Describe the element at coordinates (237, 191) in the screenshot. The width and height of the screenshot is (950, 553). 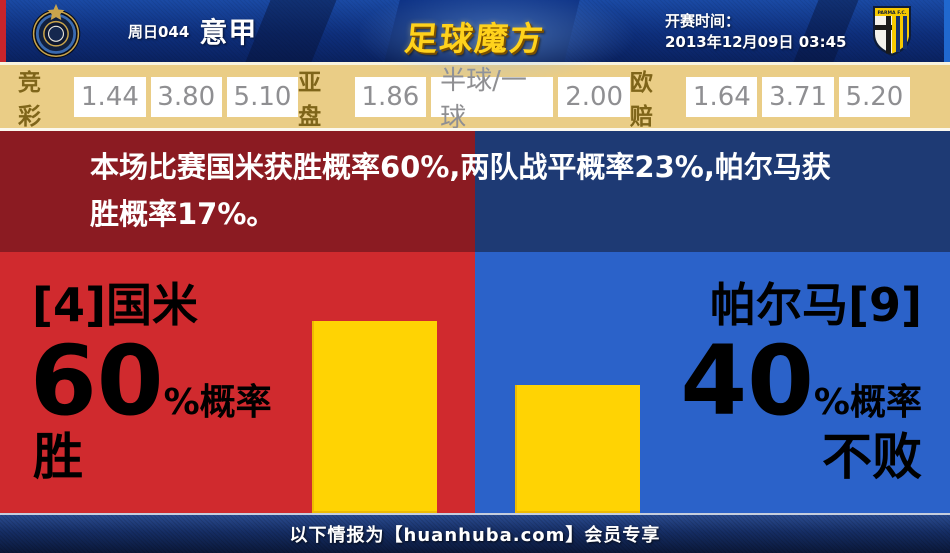
I see `summary-left-background` at that location.